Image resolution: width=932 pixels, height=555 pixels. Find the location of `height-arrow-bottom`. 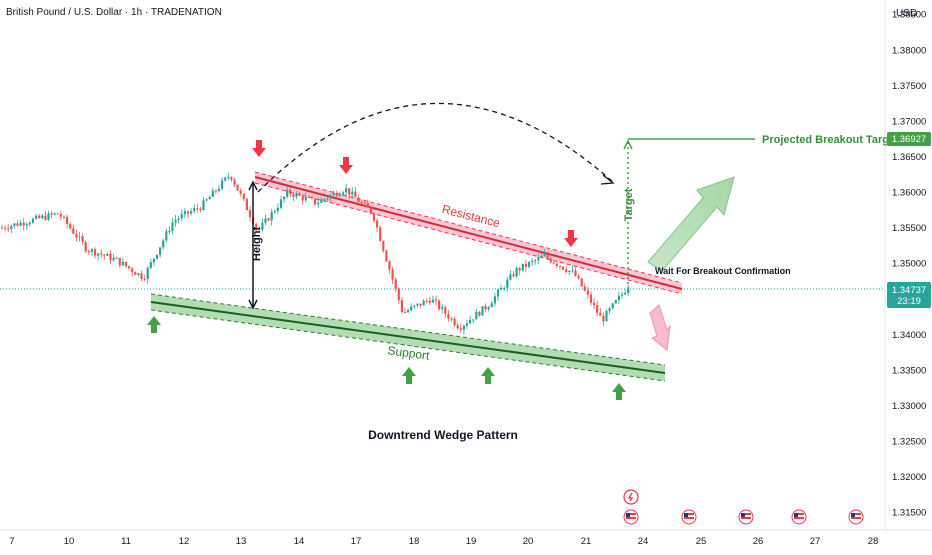

height-arrow-bottom is located at coordinates (253, 304).